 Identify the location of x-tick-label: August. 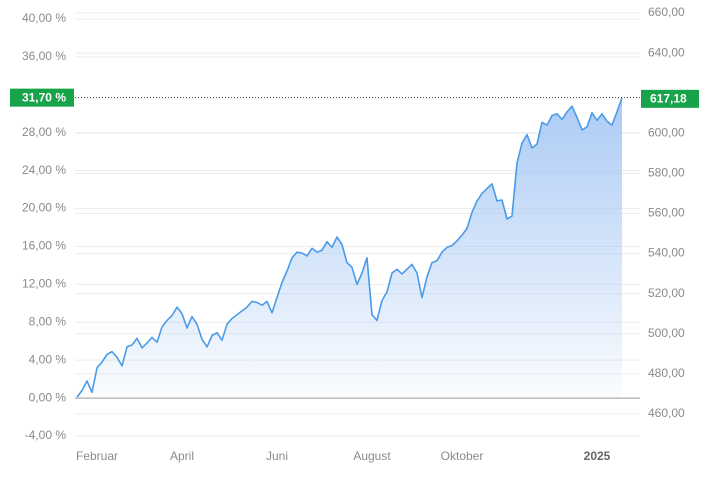
(372, 456).